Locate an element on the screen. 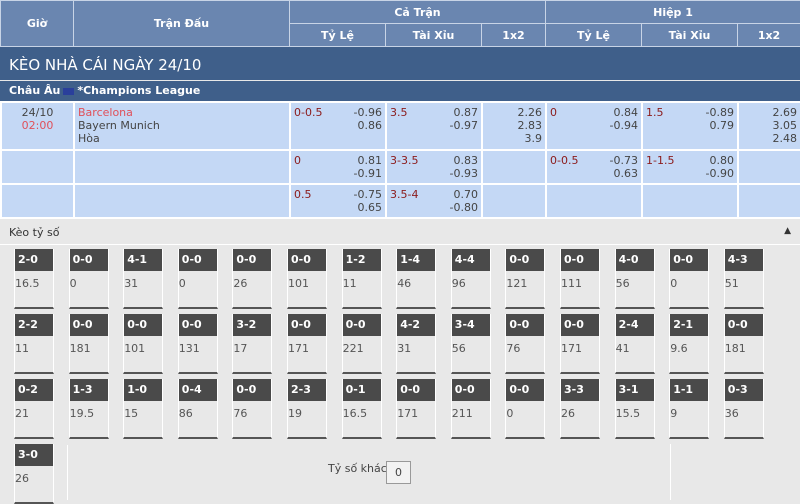  odds-value: 0.65 is located at coordinates (370, 207).